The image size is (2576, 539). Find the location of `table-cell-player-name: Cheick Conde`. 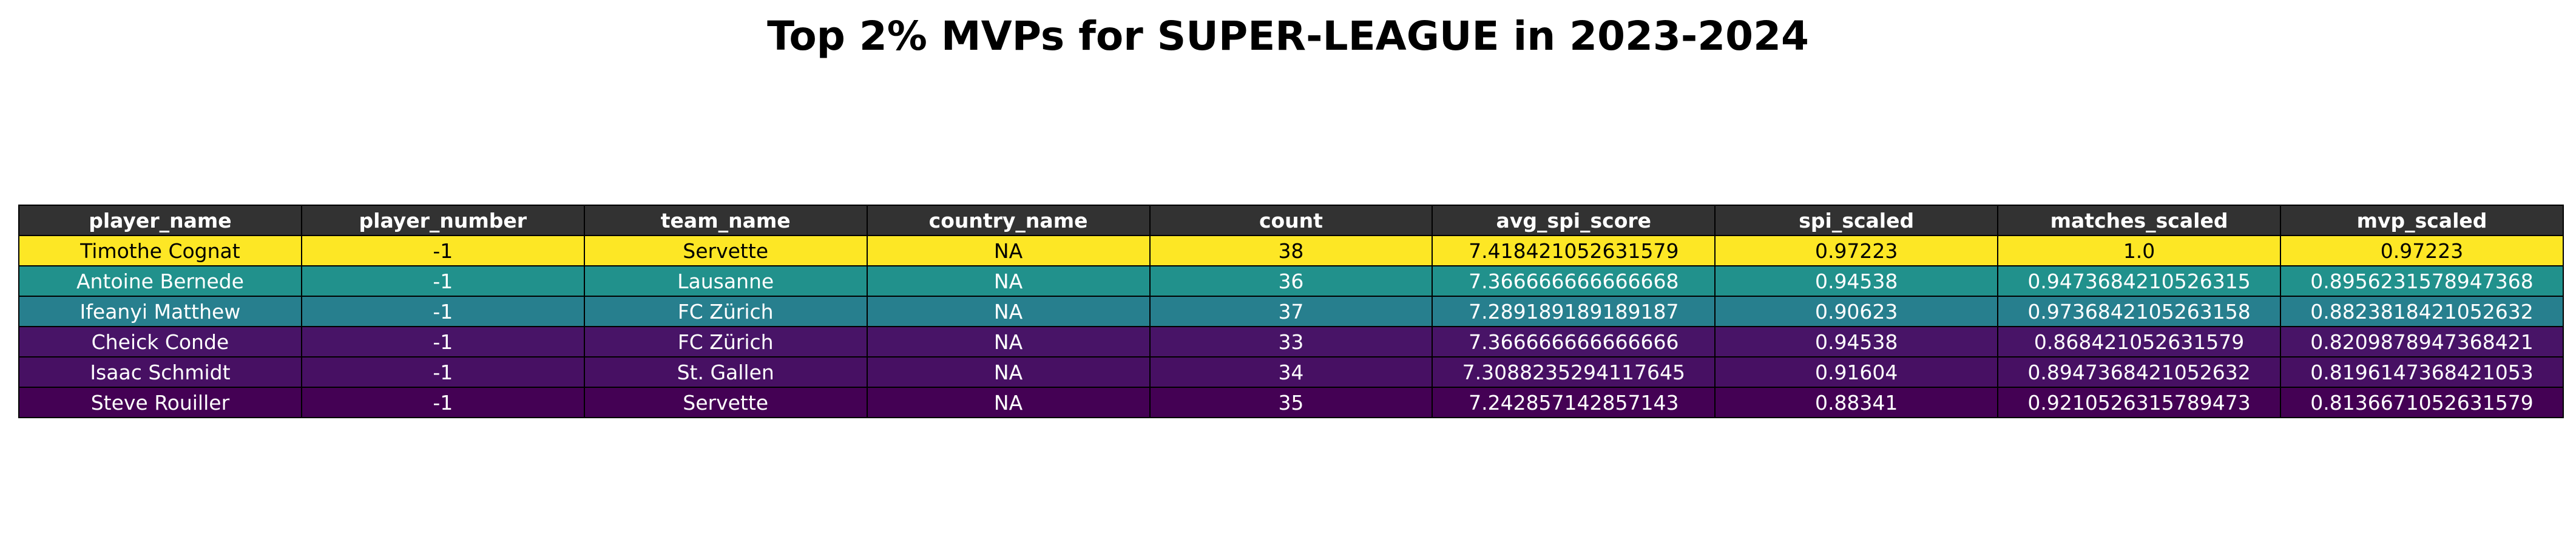

table-cell-player-name: Cheick Conde is located at coordinates (160, 342).